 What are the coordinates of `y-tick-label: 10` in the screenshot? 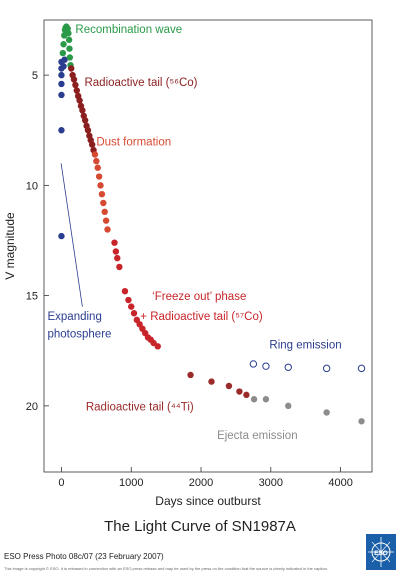 It's located at (32, 186).